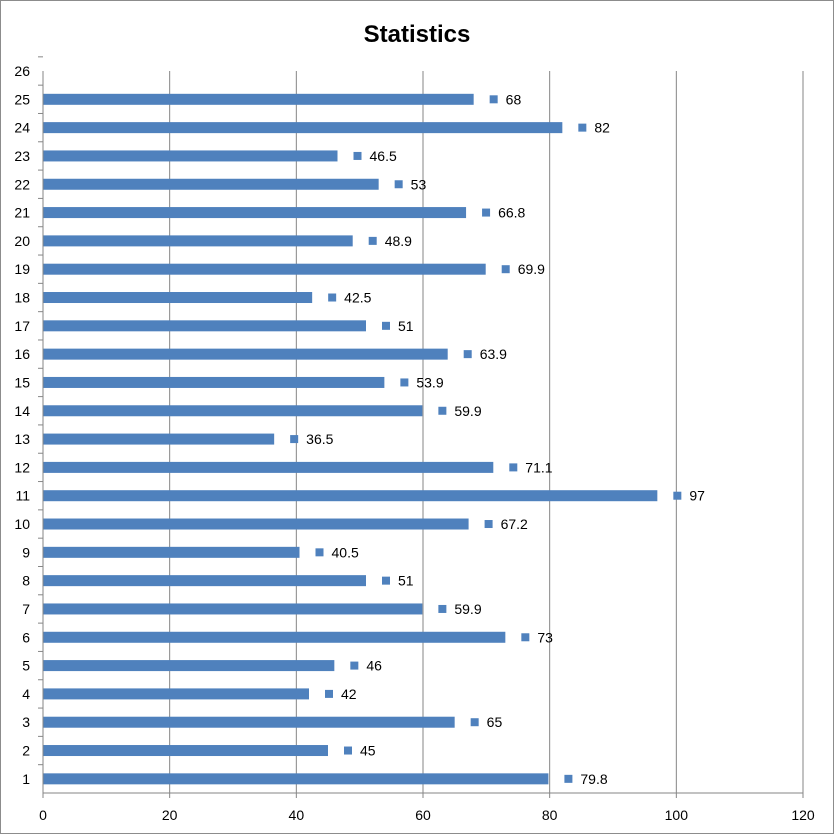  What do you see at coordinates (697, 496) in the screenshot?
I see `data-label: 97` at bounding box center [697, 496].